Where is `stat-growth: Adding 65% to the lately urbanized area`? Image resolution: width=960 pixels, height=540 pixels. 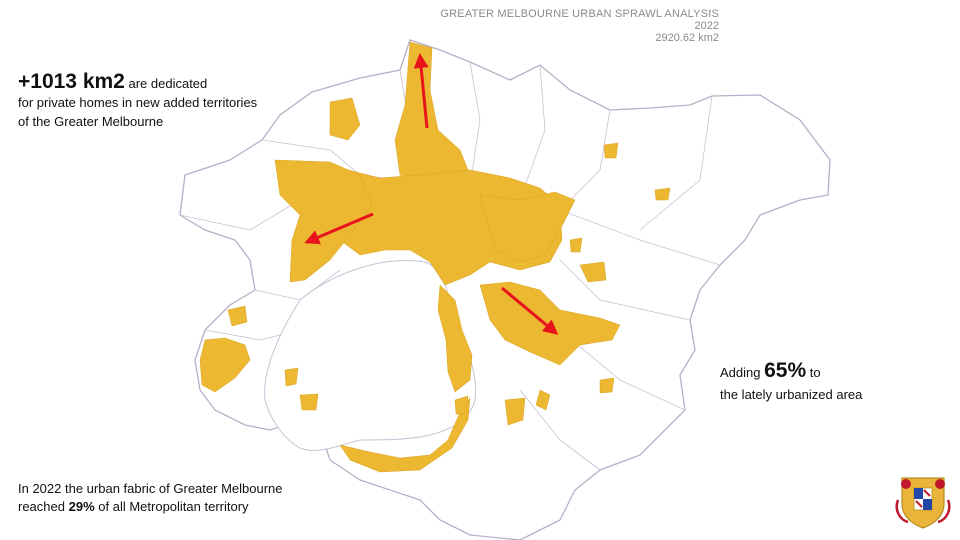
stat-growth: Adding 65% to the lately urbanized area is located at coordinates (830, 383).